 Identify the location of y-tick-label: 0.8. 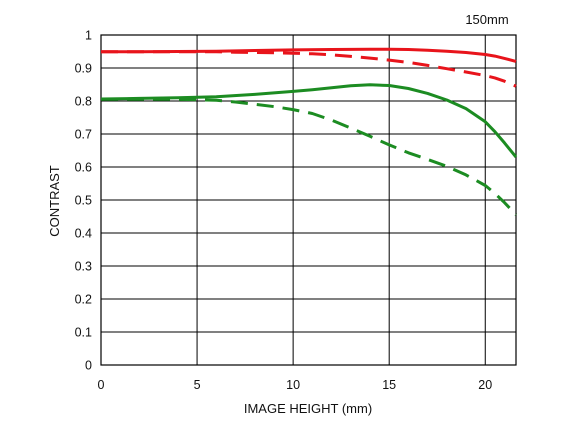
(83, 102).